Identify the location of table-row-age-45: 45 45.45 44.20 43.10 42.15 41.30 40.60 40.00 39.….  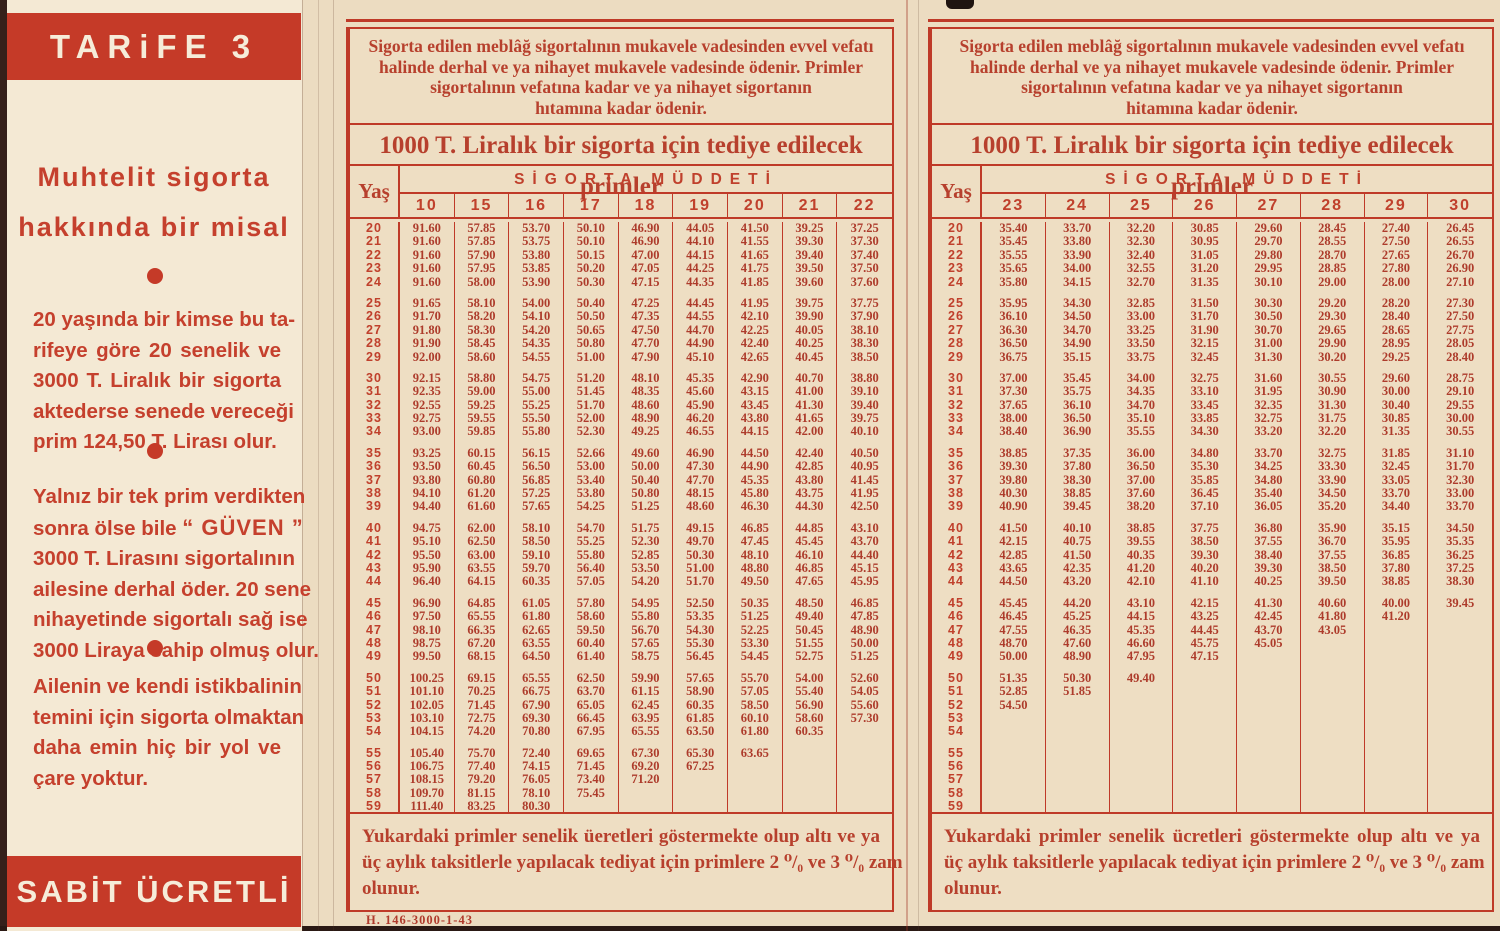
(1212, 599).